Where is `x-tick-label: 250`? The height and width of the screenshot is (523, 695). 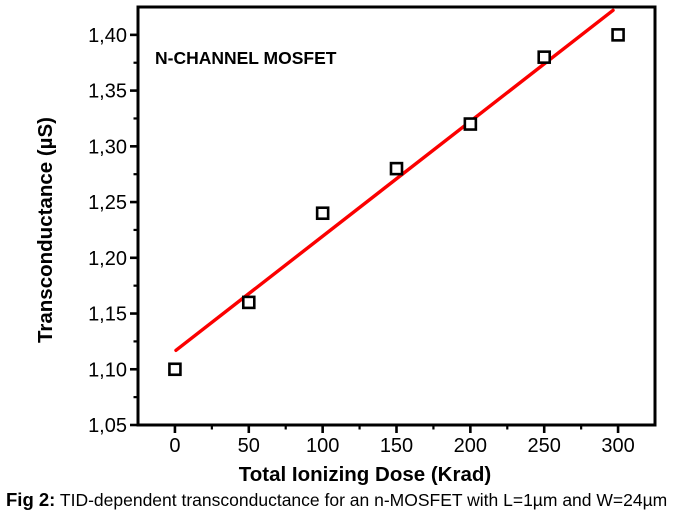
x-tick-label: 250 is located at coordinates (544, 446).